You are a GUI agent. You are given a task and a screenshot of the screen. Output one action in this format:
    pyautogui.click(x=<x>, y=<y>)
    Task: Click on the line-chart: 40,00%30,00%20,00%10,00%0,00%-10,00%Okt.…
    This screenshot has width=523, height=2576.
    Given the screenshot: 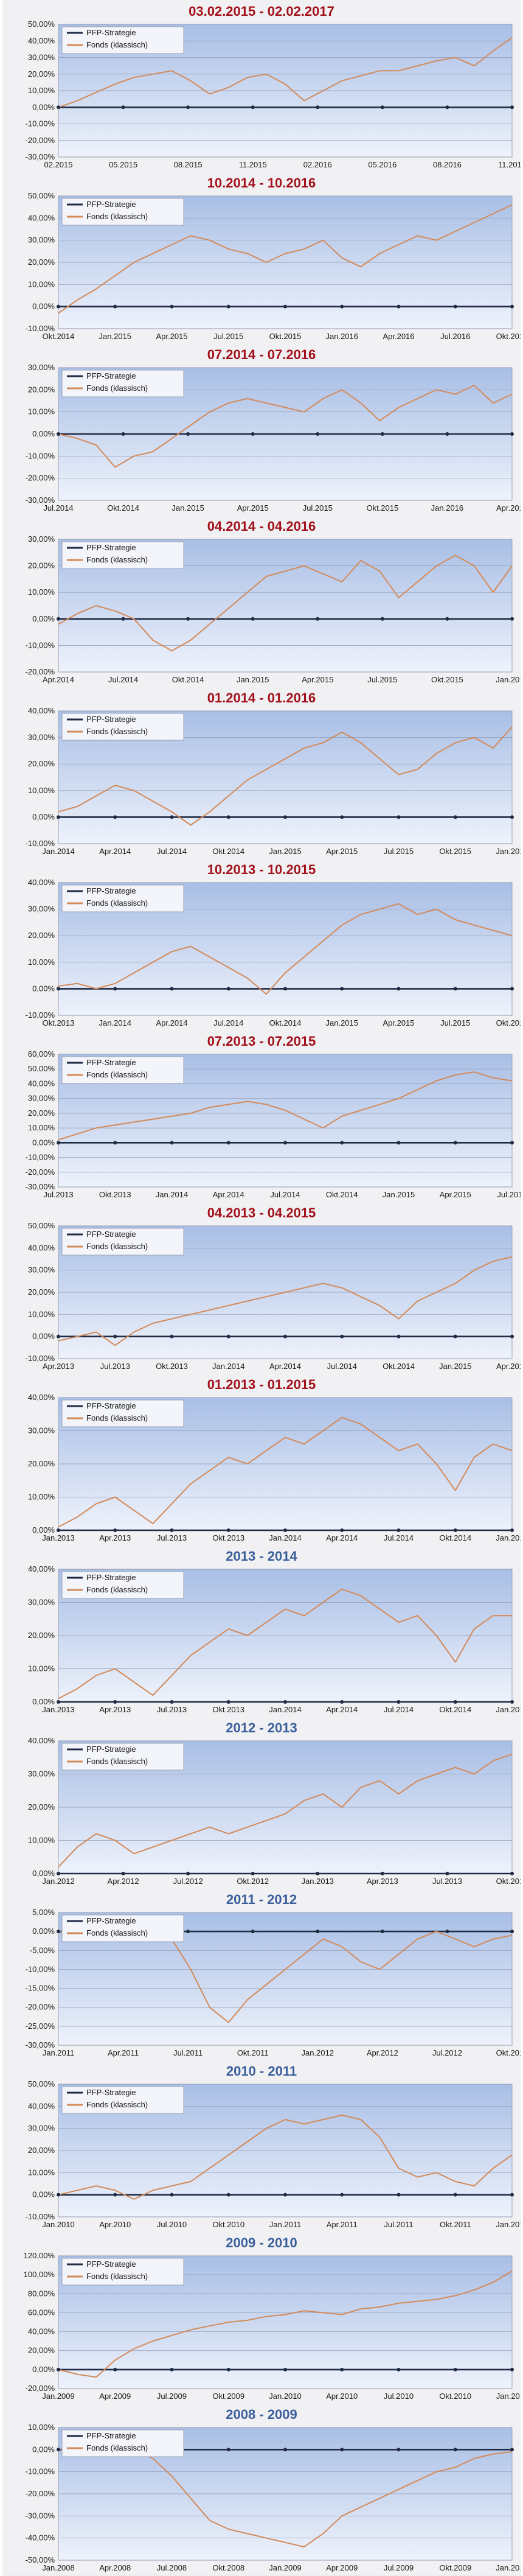 What is the action you would take?
    pyautogui.click(x=274, y=952)
    